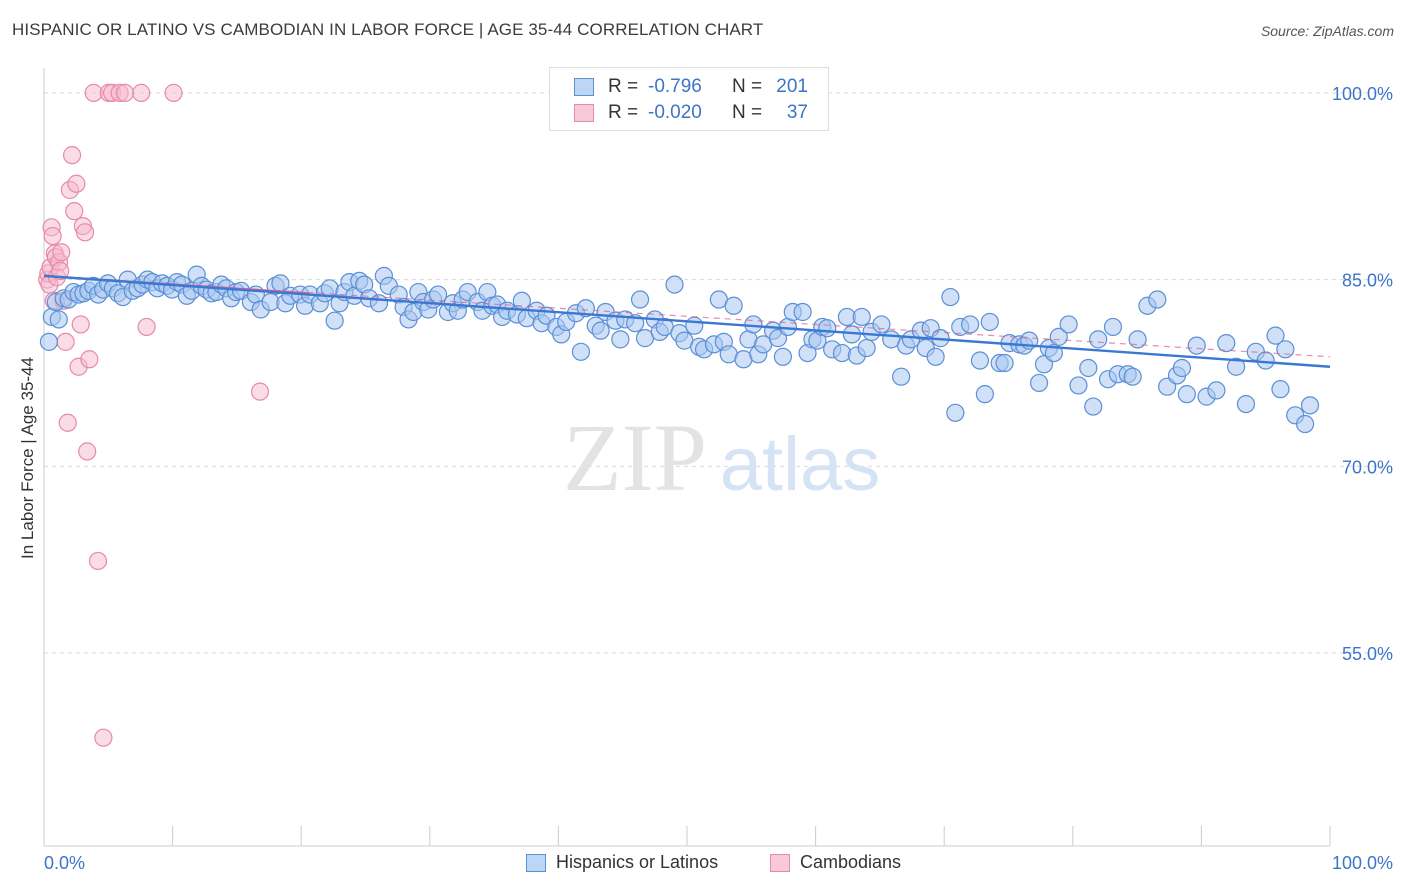 This screenshot has width=1406, height=892. Describe the element at coordinates (637, 862) in the screenshot. I see `legend-label-hispanics: Hispanics or Latinos` at that location.